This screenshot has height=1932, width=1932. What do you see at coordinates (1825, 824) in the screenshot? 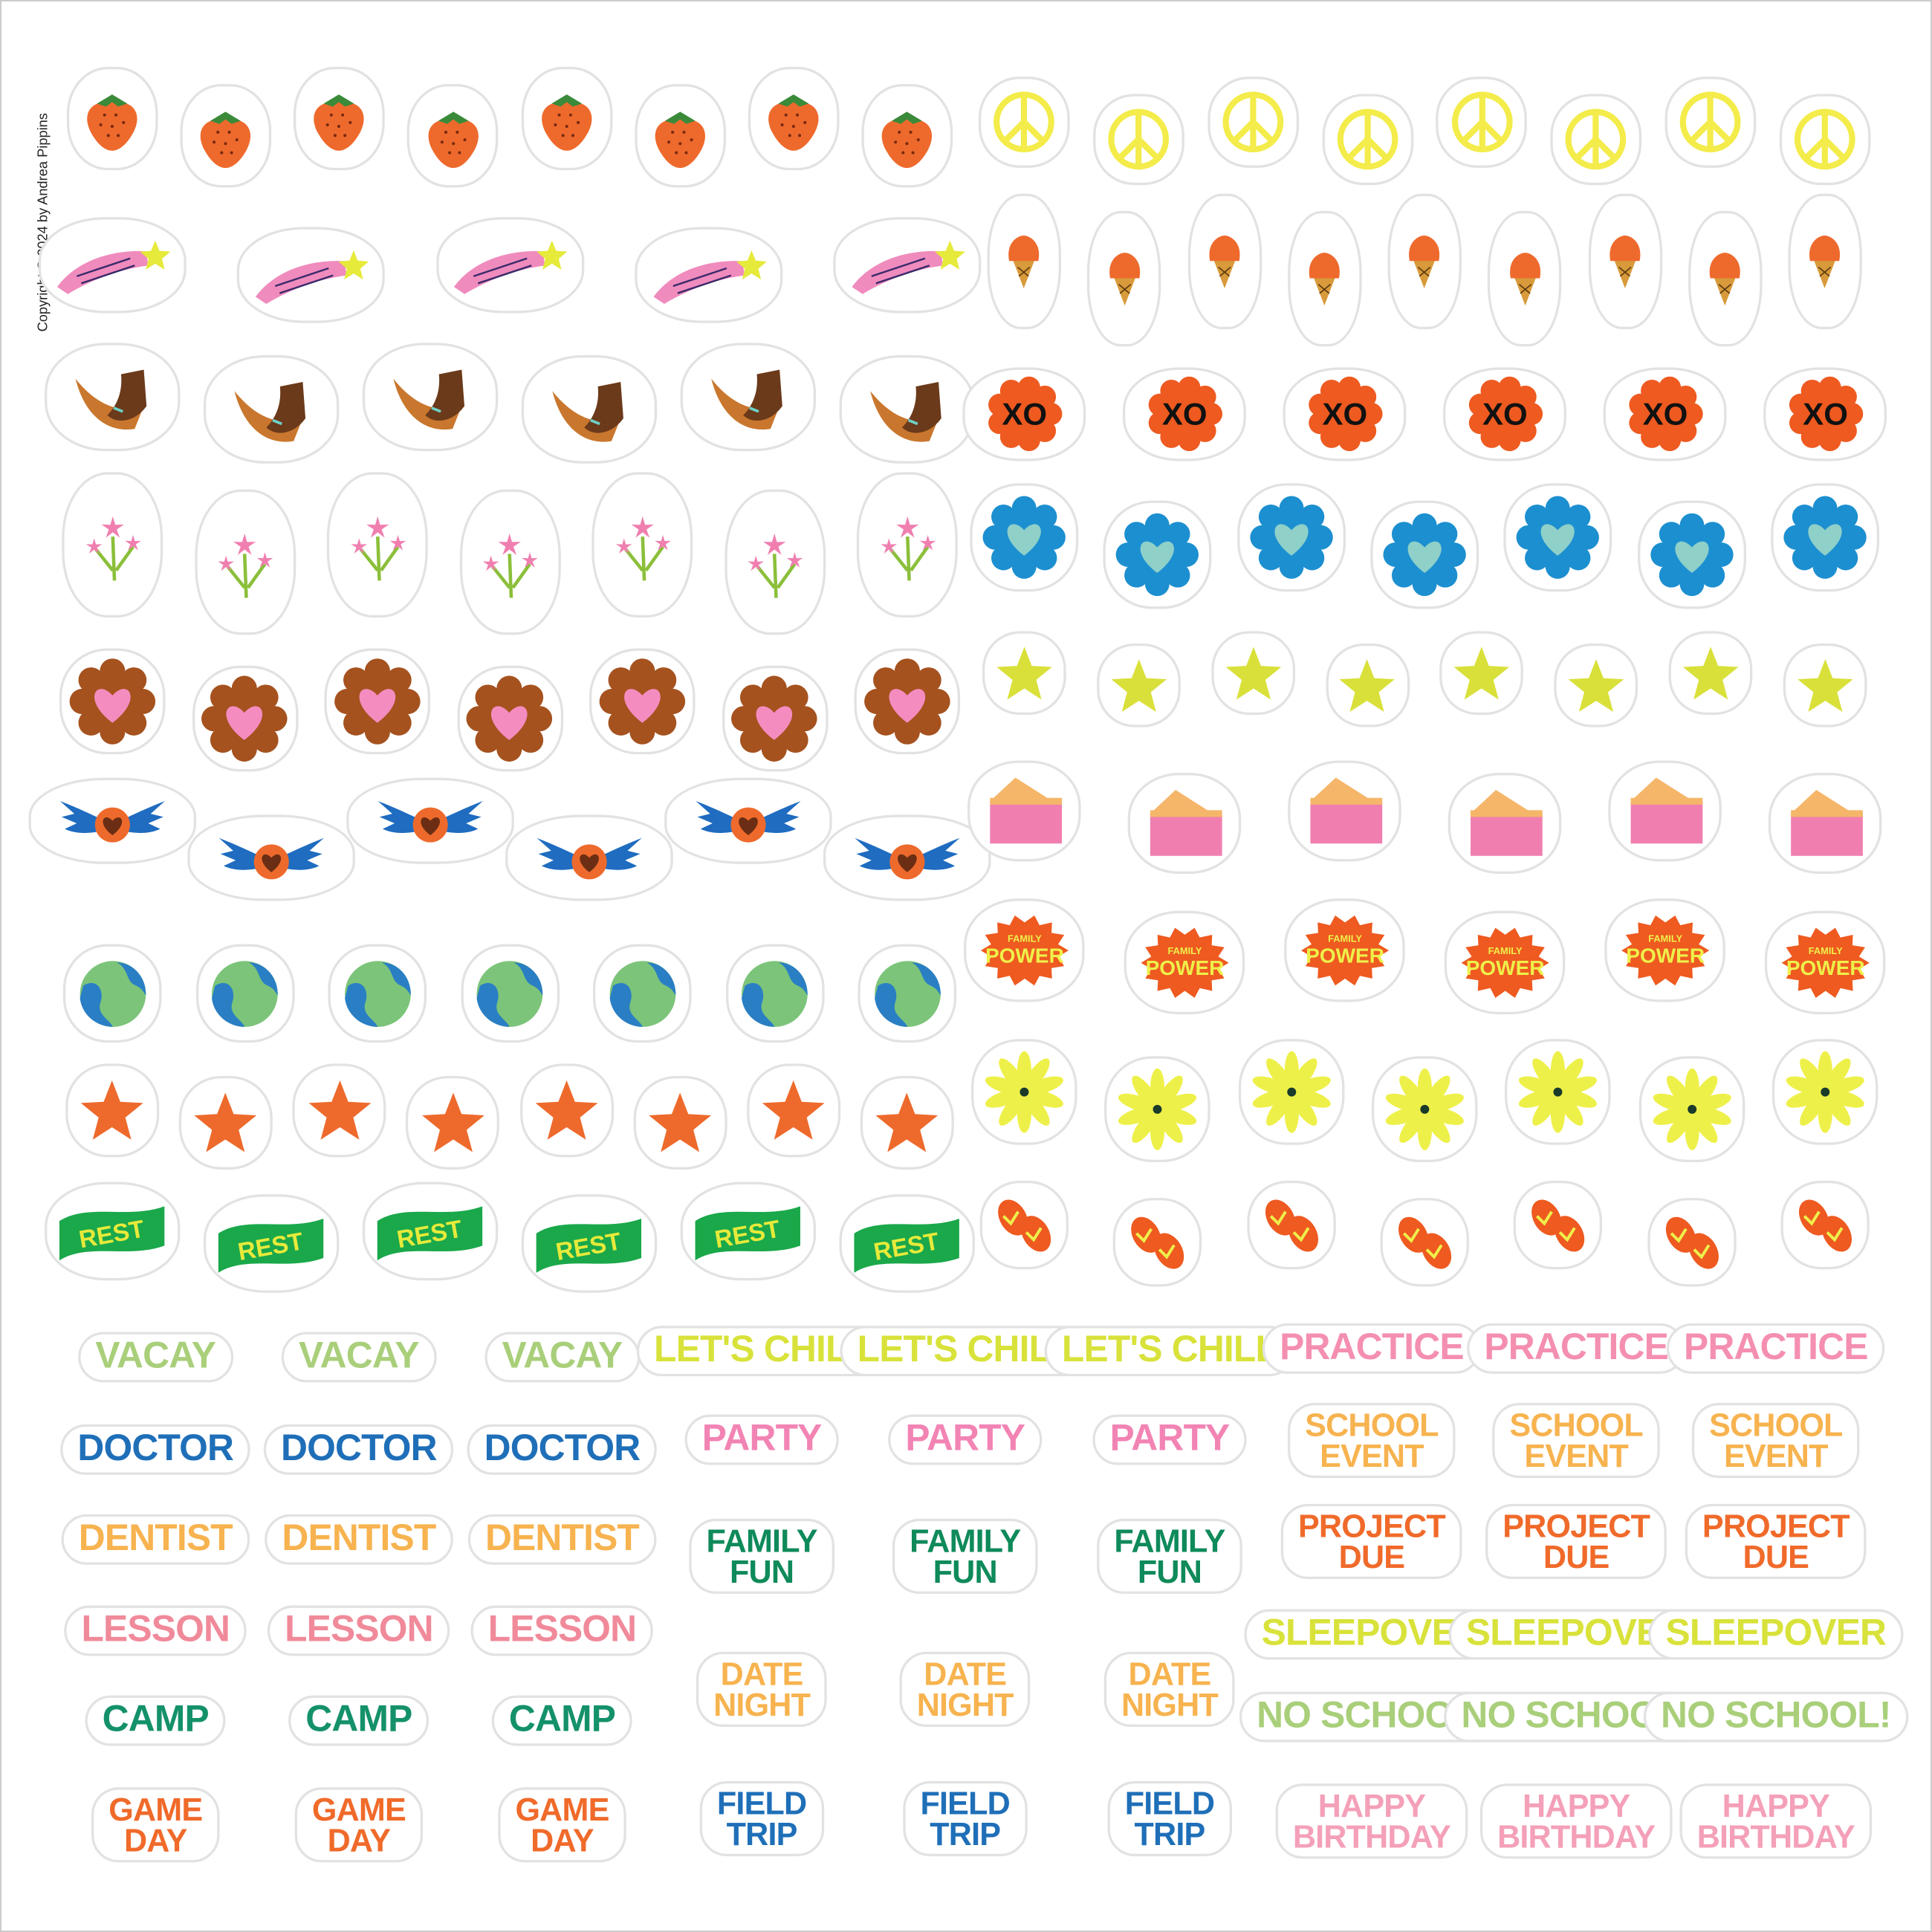
I see `pie-slice-sticker` at bounding box center [1825, 824].